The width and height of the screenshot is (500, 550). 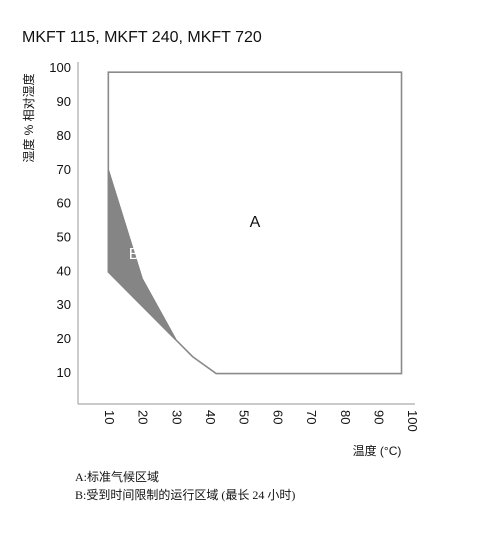 I want to click on x-tick-label: 80, so click(x=345, y=417).